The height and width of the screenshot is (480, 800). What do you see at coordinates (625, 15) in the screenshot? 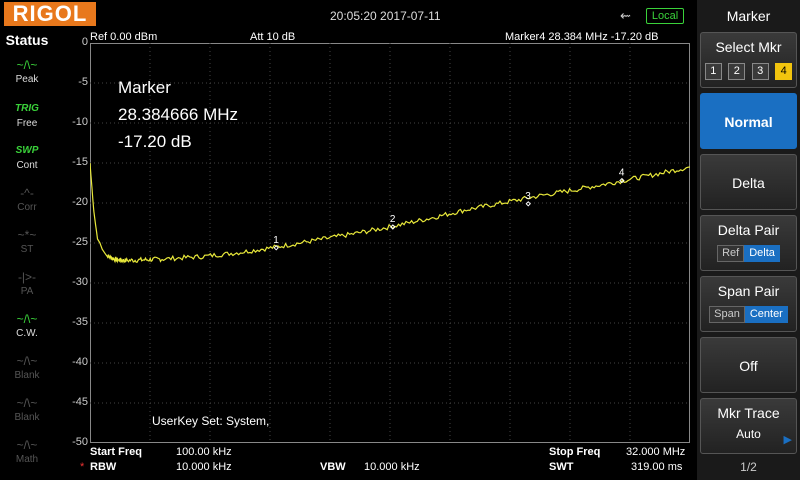
I see `usb-icon: ⇜` at bounding box center [625, 15].